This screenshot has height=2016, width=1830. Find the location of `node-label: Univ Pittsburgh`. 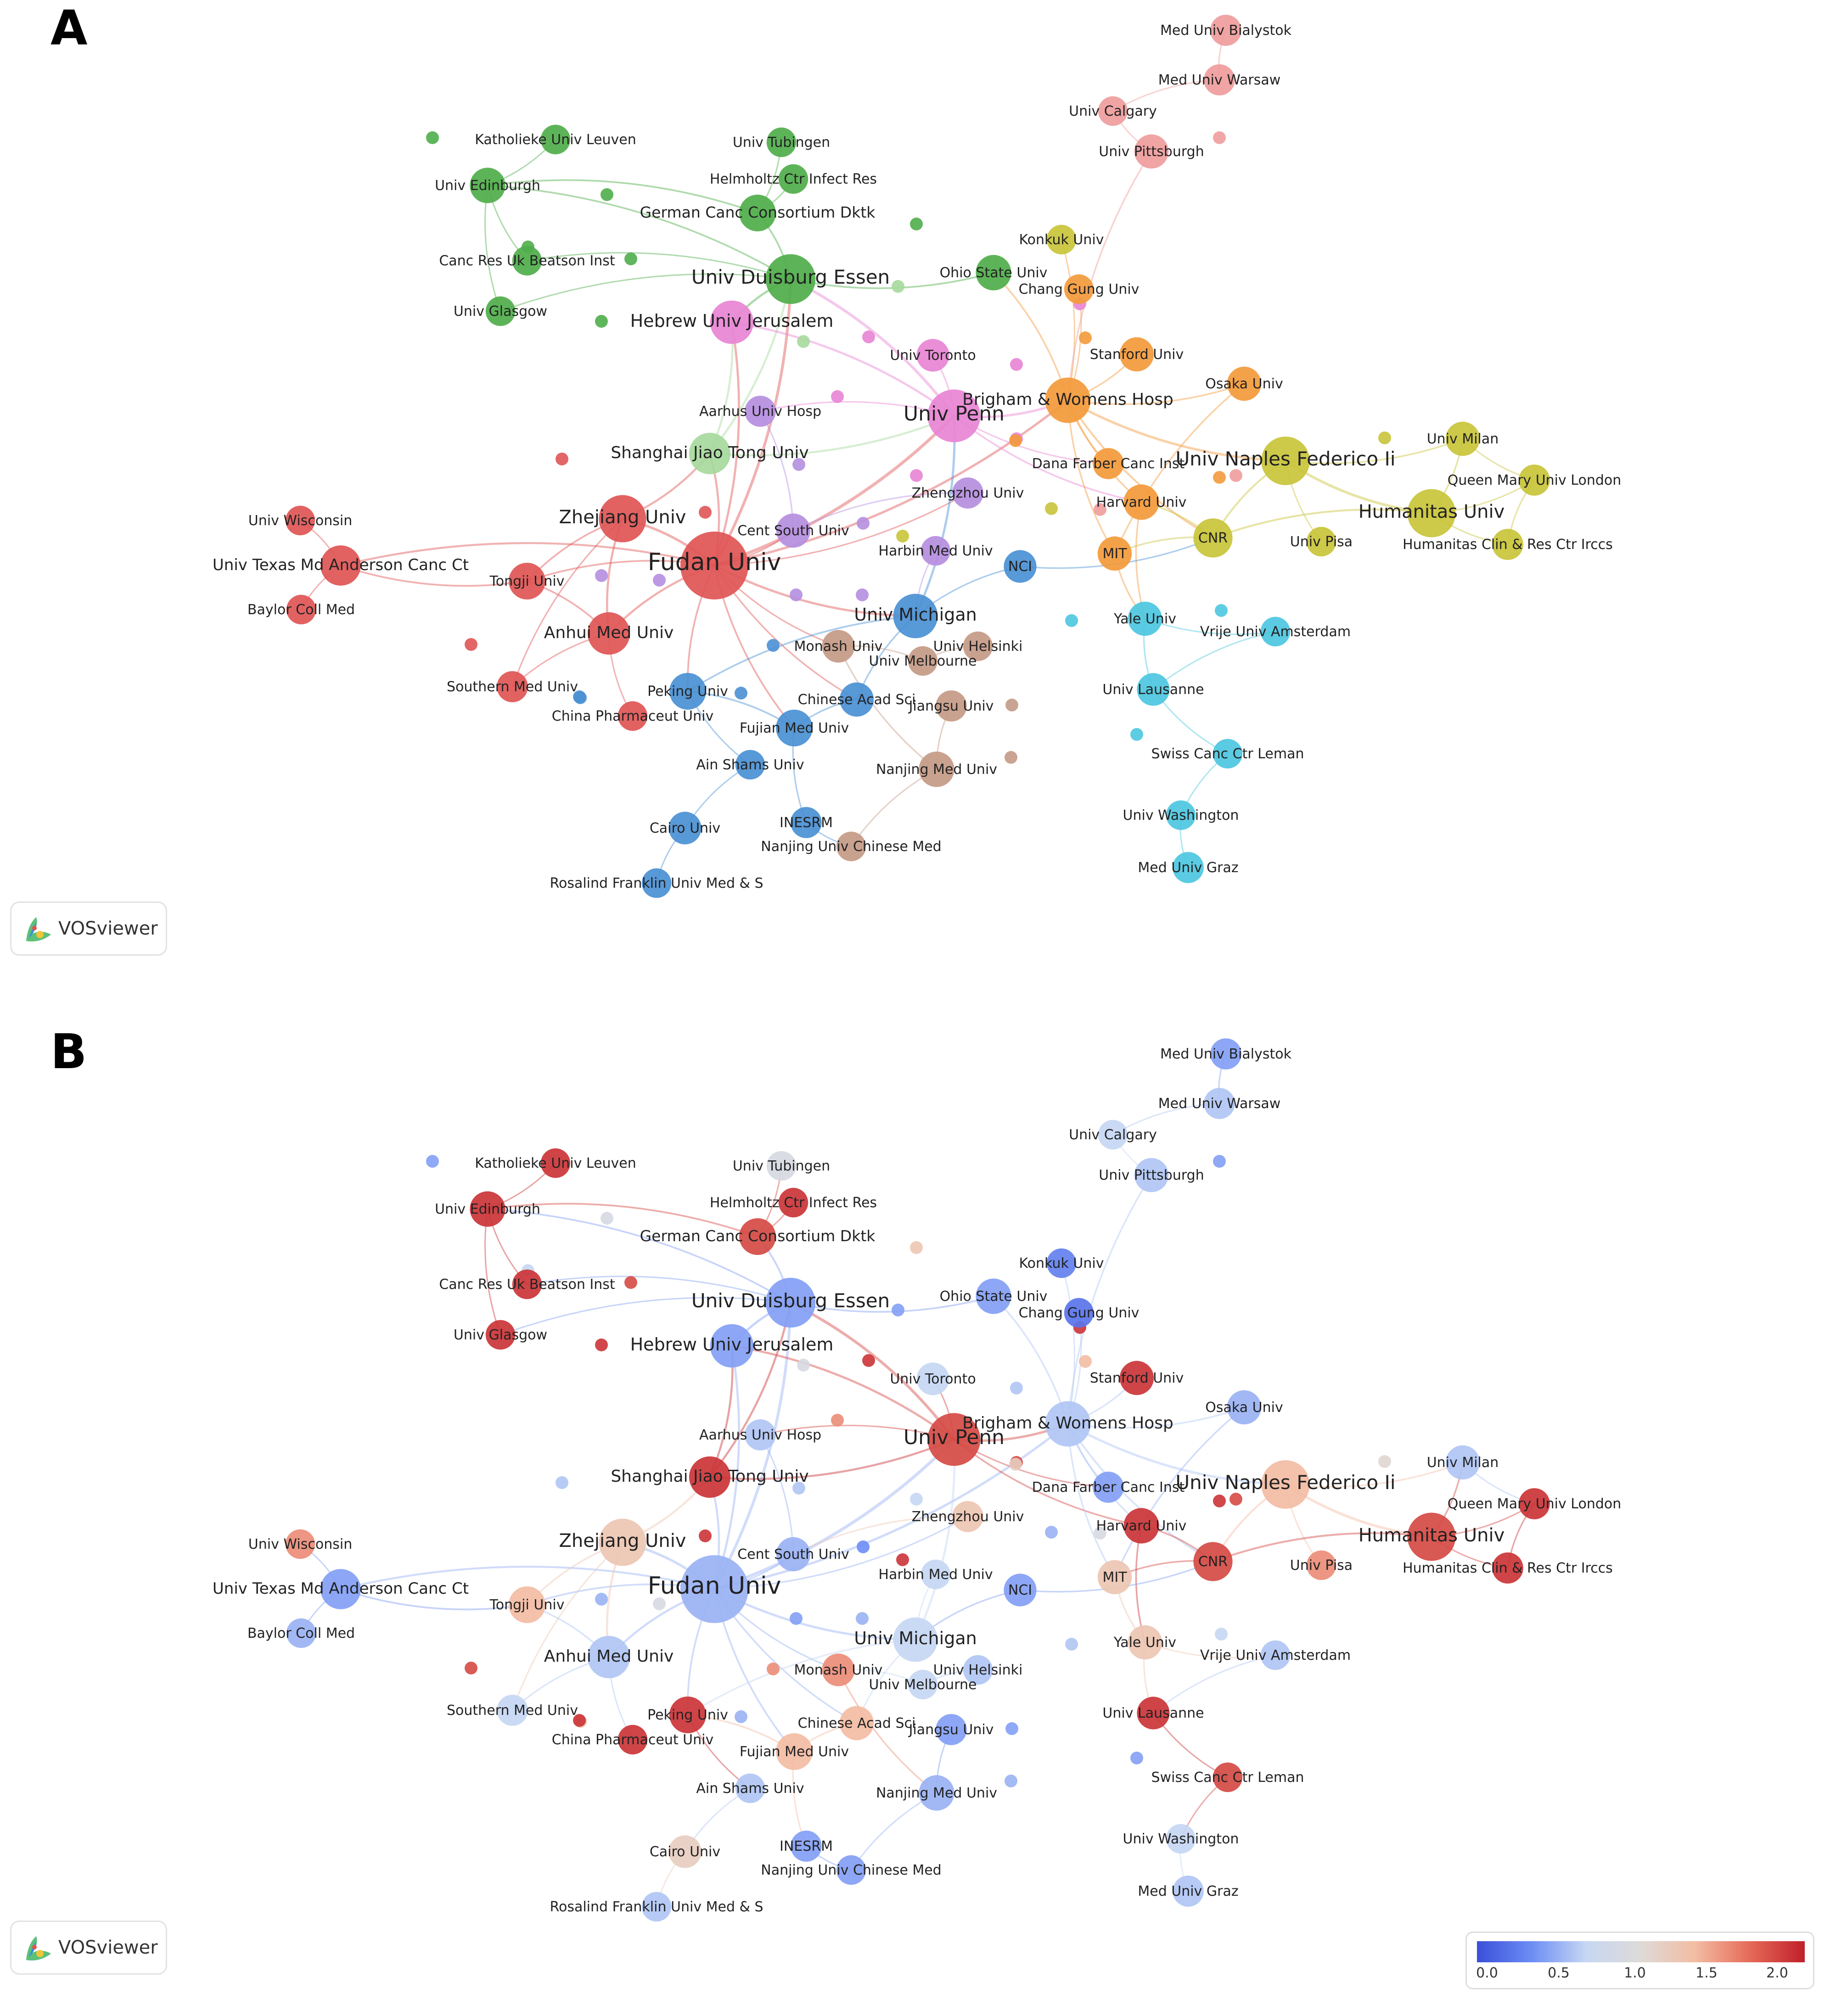

node-label: Univ Pittsburgh is located at coordinates (1152, 1175).